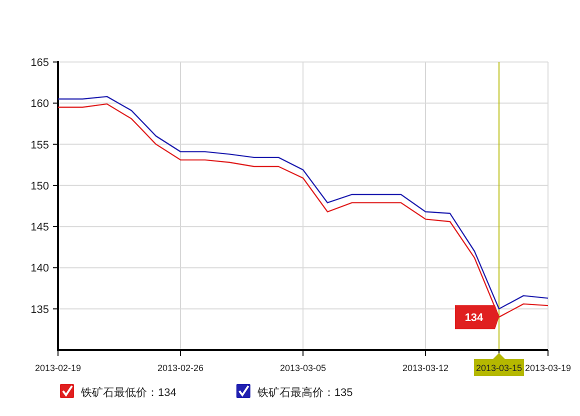 Image resolution: width=580 pixels, height=416 pixels. I want to click on y-tick-label: 145, so click(39, 228).